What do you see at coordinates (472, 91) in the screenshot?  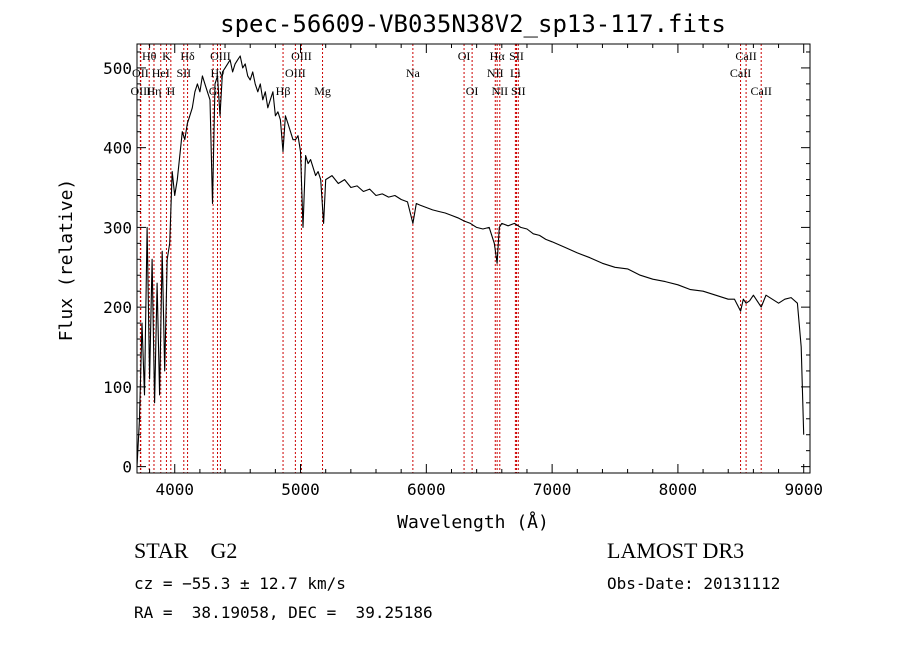 I see `line-marker-label-18: OI` at bounding box center [472, 91].